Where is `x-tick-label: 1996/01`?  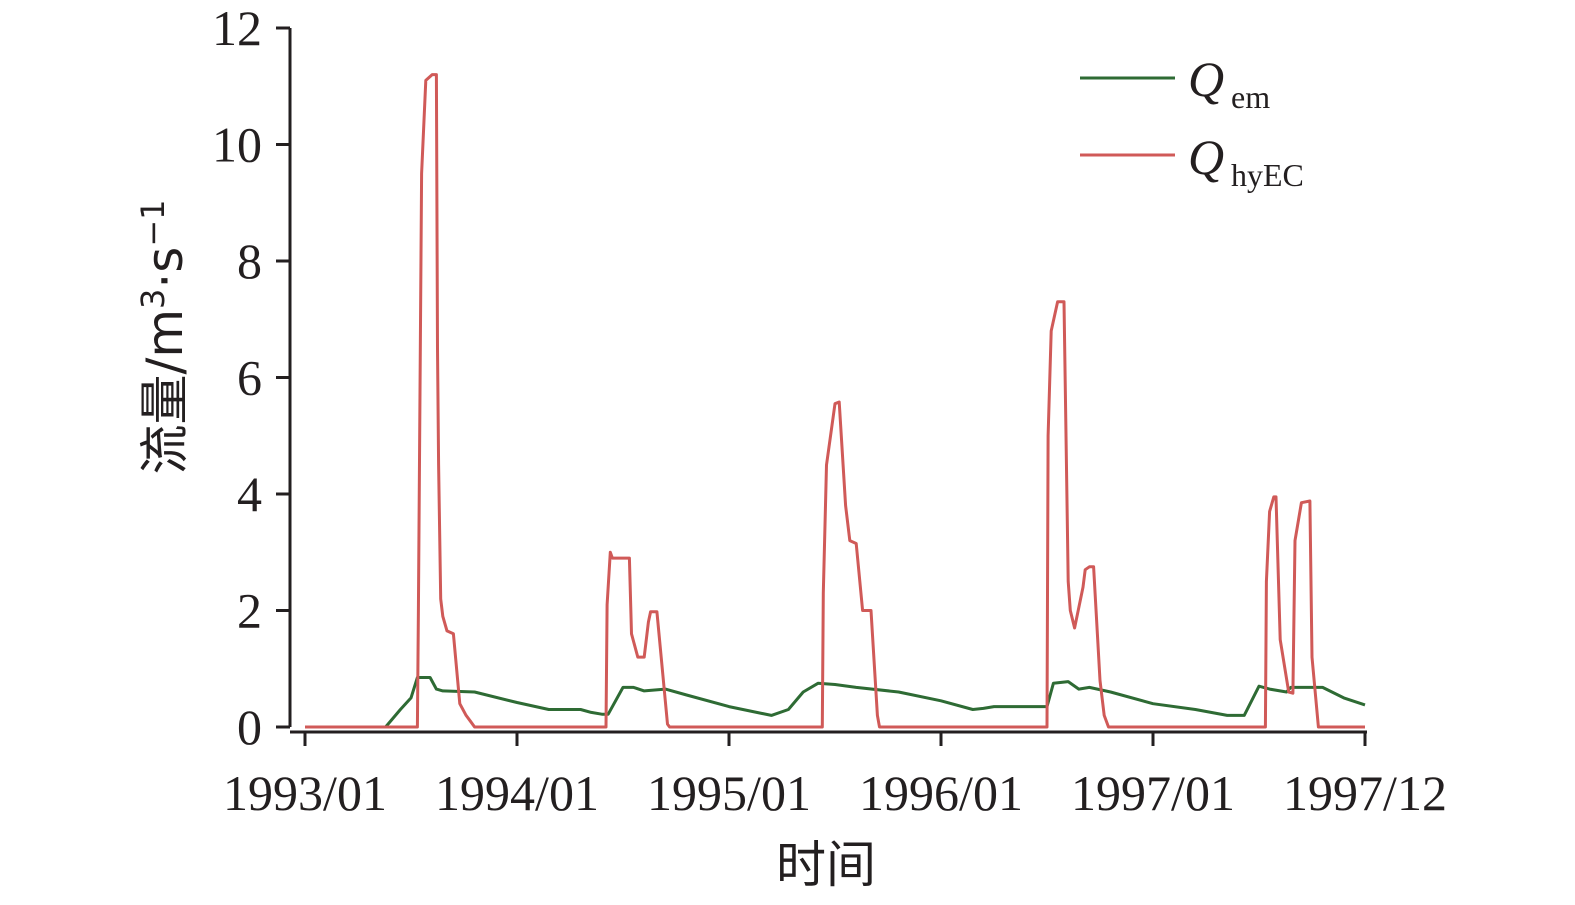
x-tick-label: 1996/01 is located at coordinates (941, 793).